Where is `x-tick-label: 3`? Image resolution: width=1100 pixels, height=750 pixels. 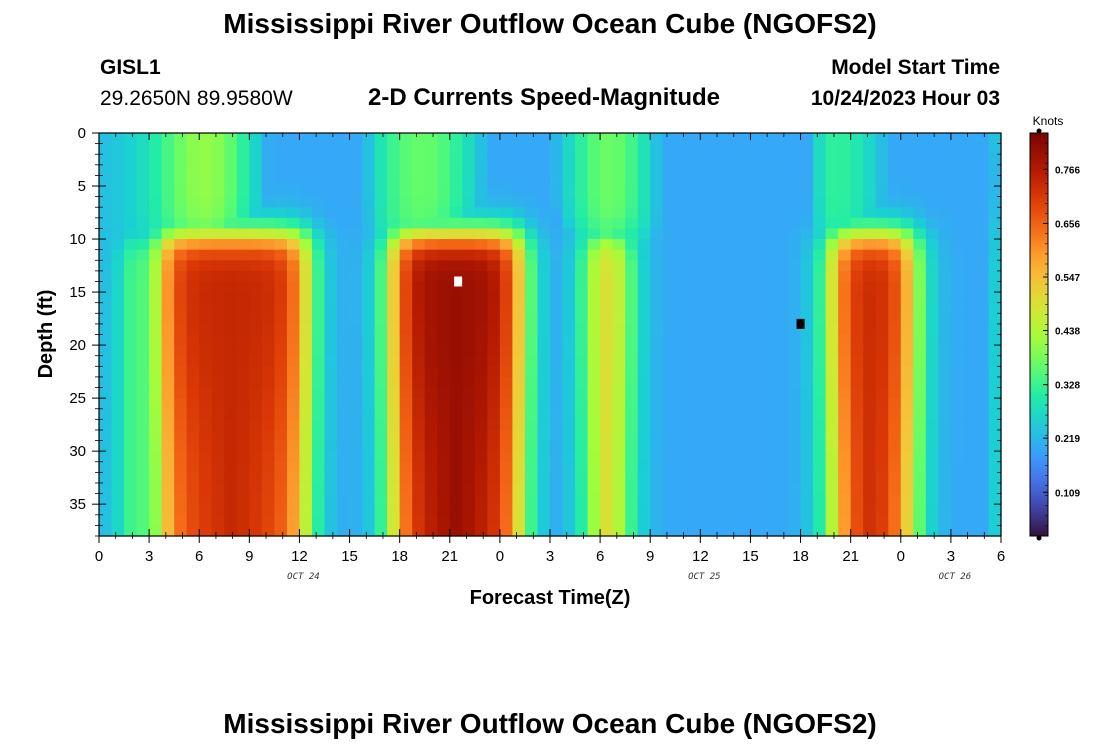
x-tick-label: 3 is located at coordinates (550, 556).